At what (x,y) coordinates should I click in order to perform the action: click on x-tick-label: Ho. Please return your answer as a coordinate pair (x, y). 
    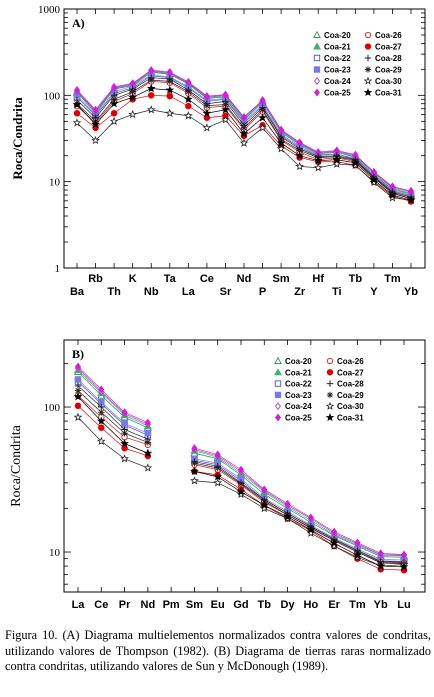
    Looking at the image, I should click on (311, 605).